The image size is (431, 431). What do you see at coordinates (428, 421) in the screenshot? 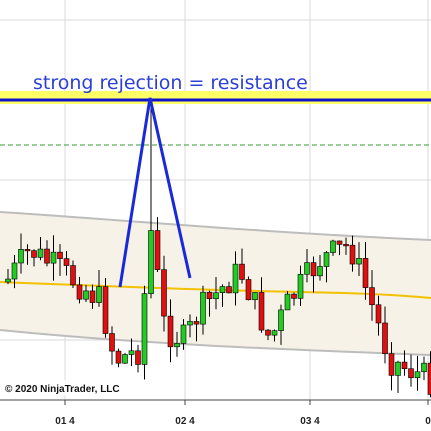
I see `x-tick-label: 0` at bounding box center [428, 421].